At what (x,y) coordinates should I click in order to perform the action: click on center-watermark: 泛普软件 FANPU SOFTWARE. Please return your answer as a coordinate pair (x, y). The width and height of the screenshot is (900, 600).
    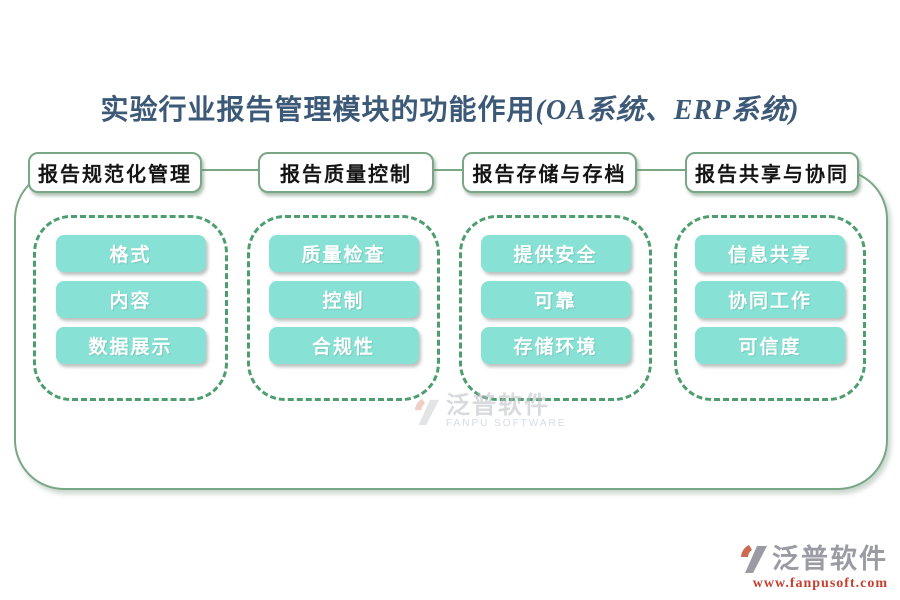
    Looking at the image, I should click on (489, 412).